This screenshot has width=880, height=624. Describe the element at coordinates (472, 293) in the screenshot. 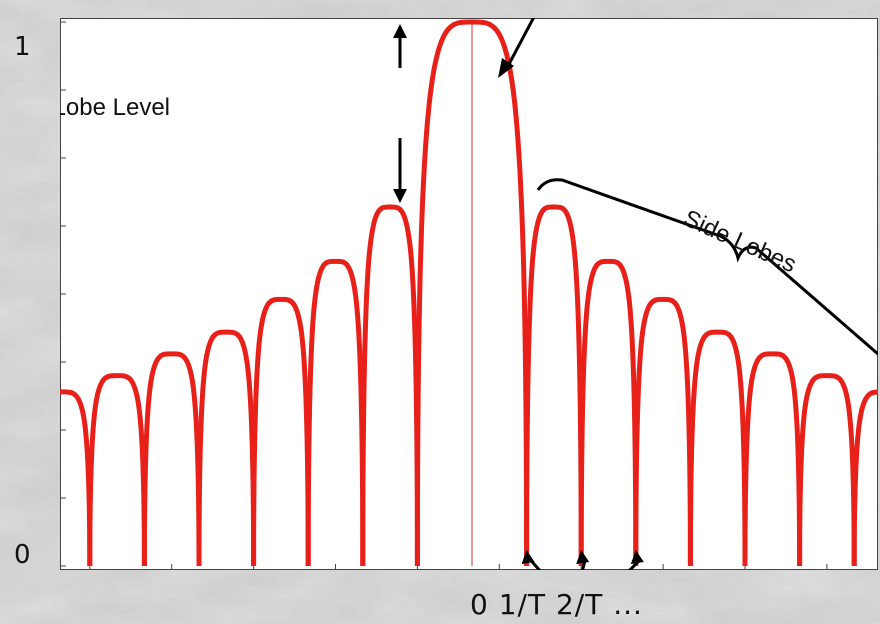

I see `main-lobe` at that location.